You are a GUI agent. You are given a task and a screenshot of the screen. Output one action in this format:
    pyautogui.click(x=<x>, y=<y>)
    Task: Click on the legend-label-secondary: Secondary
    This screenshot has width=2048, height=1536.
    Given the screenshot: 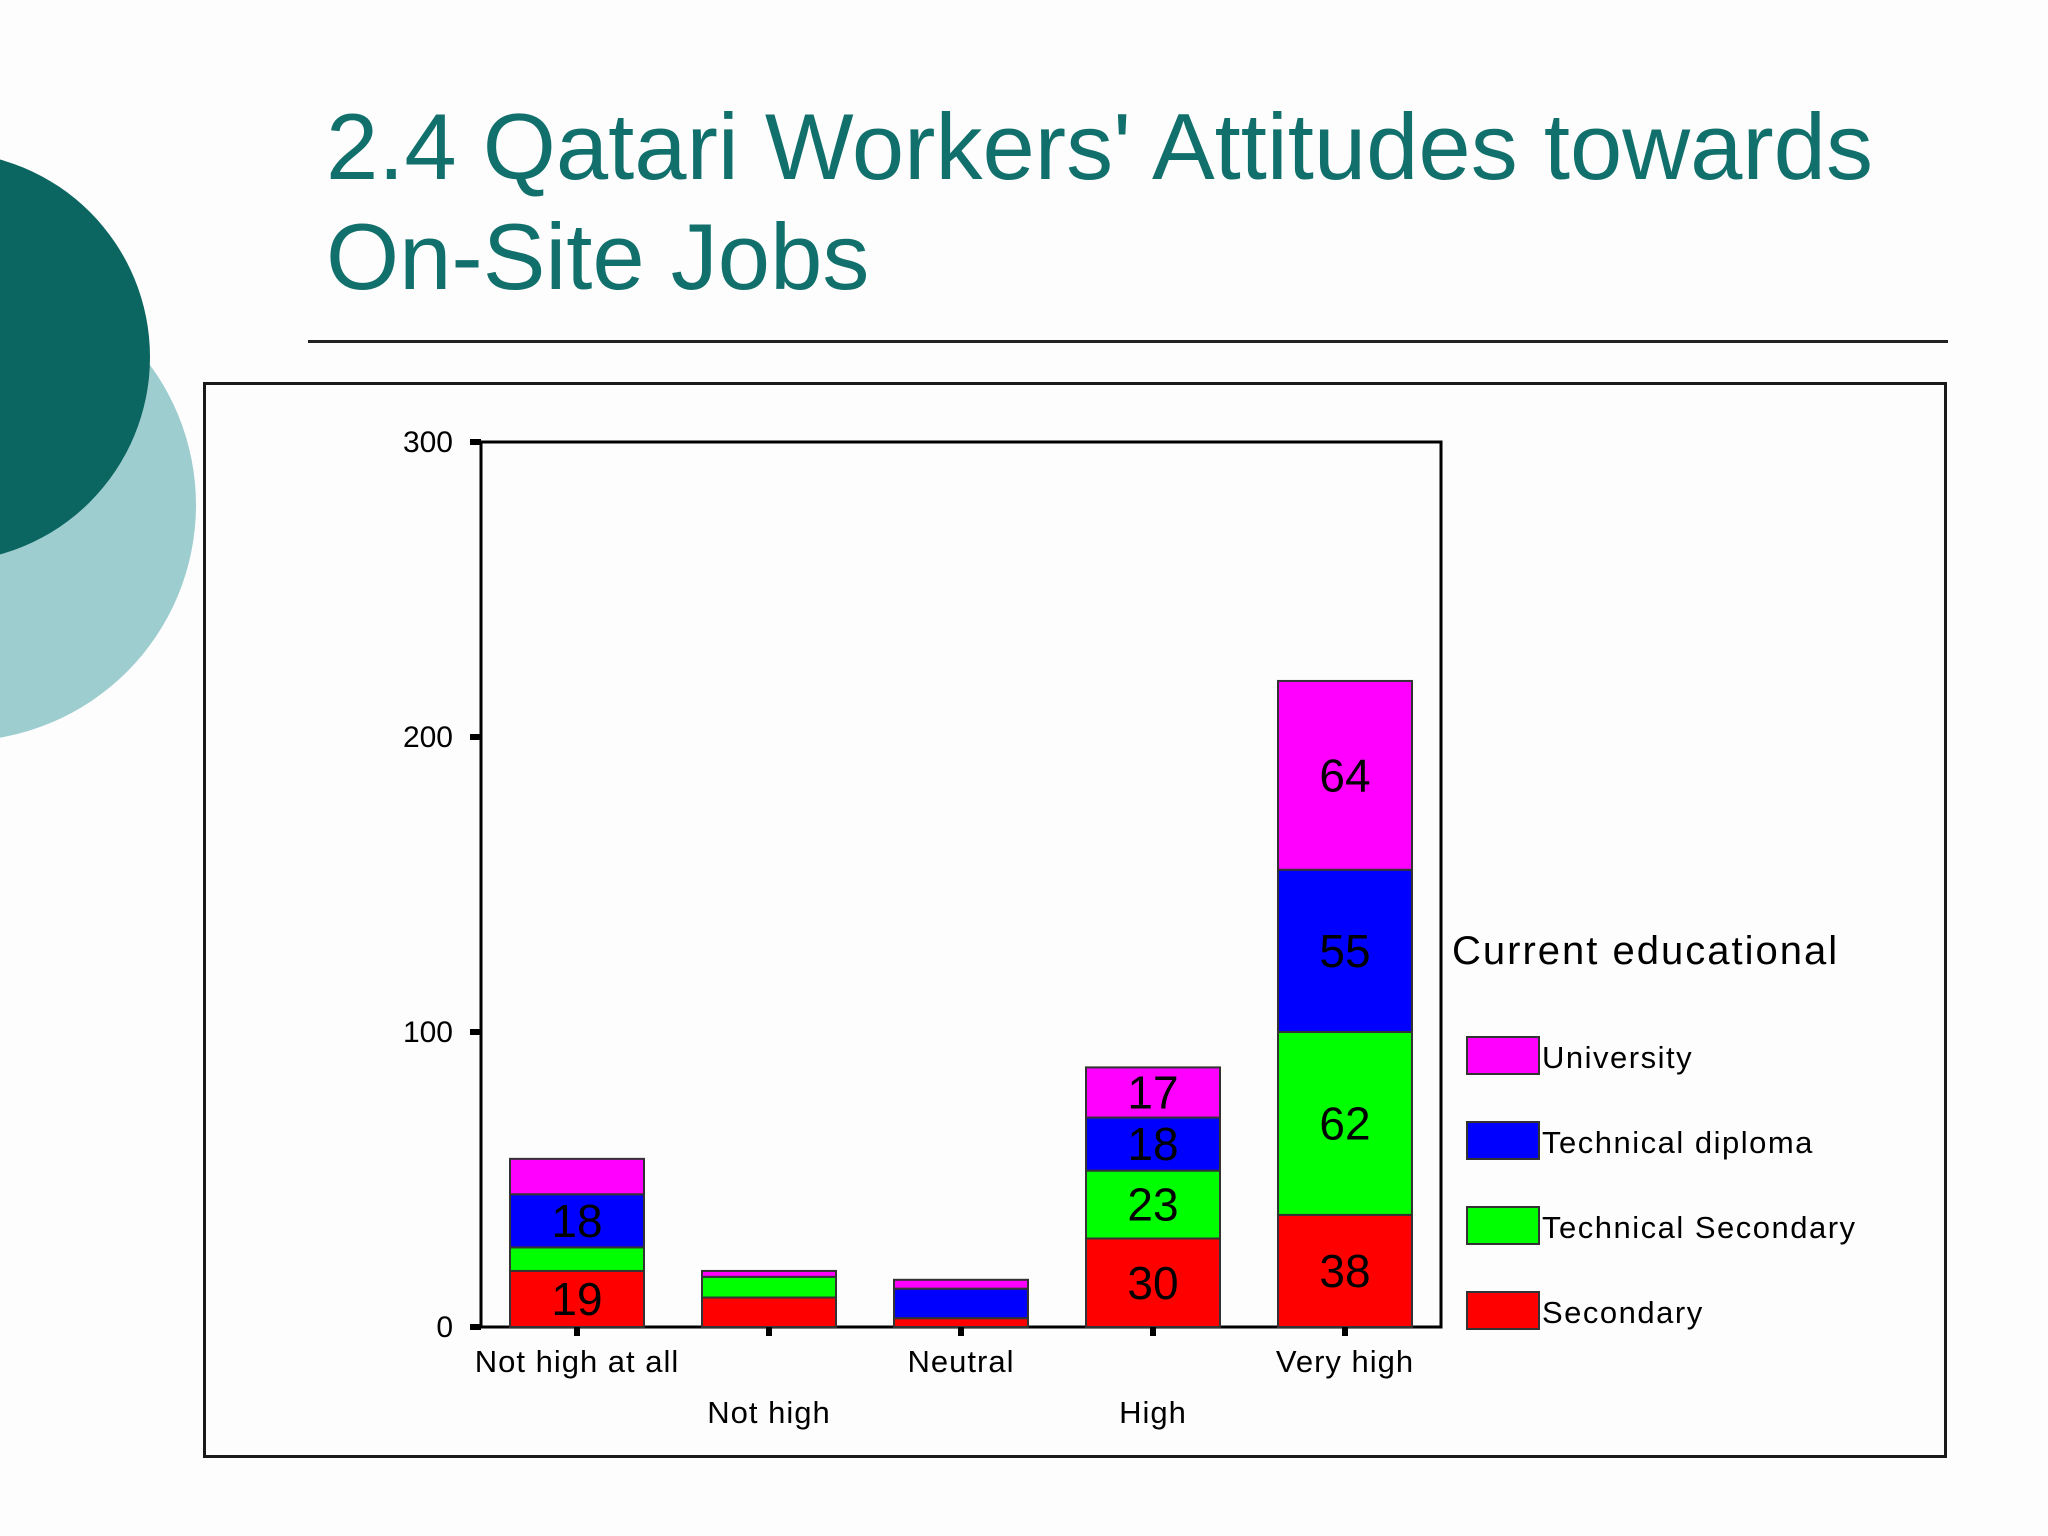 What is the action you would take?
    pyautogui.click(x=1623, y=1312)
    